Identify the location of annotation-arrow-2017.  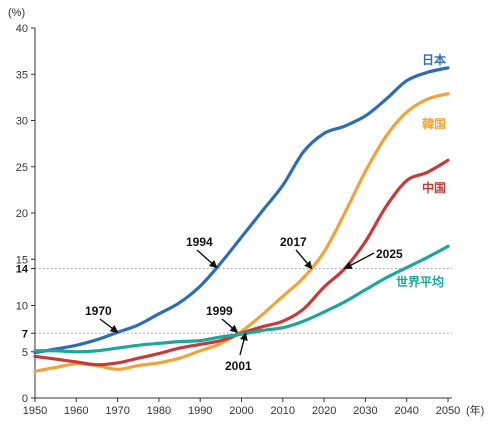
(304, 259).